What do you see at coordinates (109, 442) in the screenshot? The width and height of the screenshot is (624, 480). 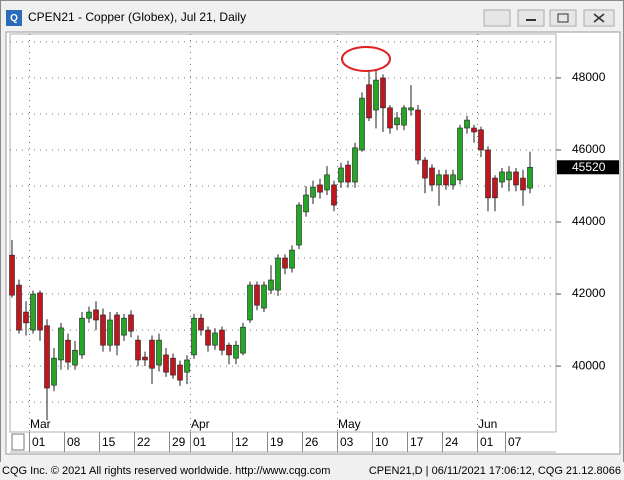 I see `x-tick-label: 15` at bounding box center [109, 442].